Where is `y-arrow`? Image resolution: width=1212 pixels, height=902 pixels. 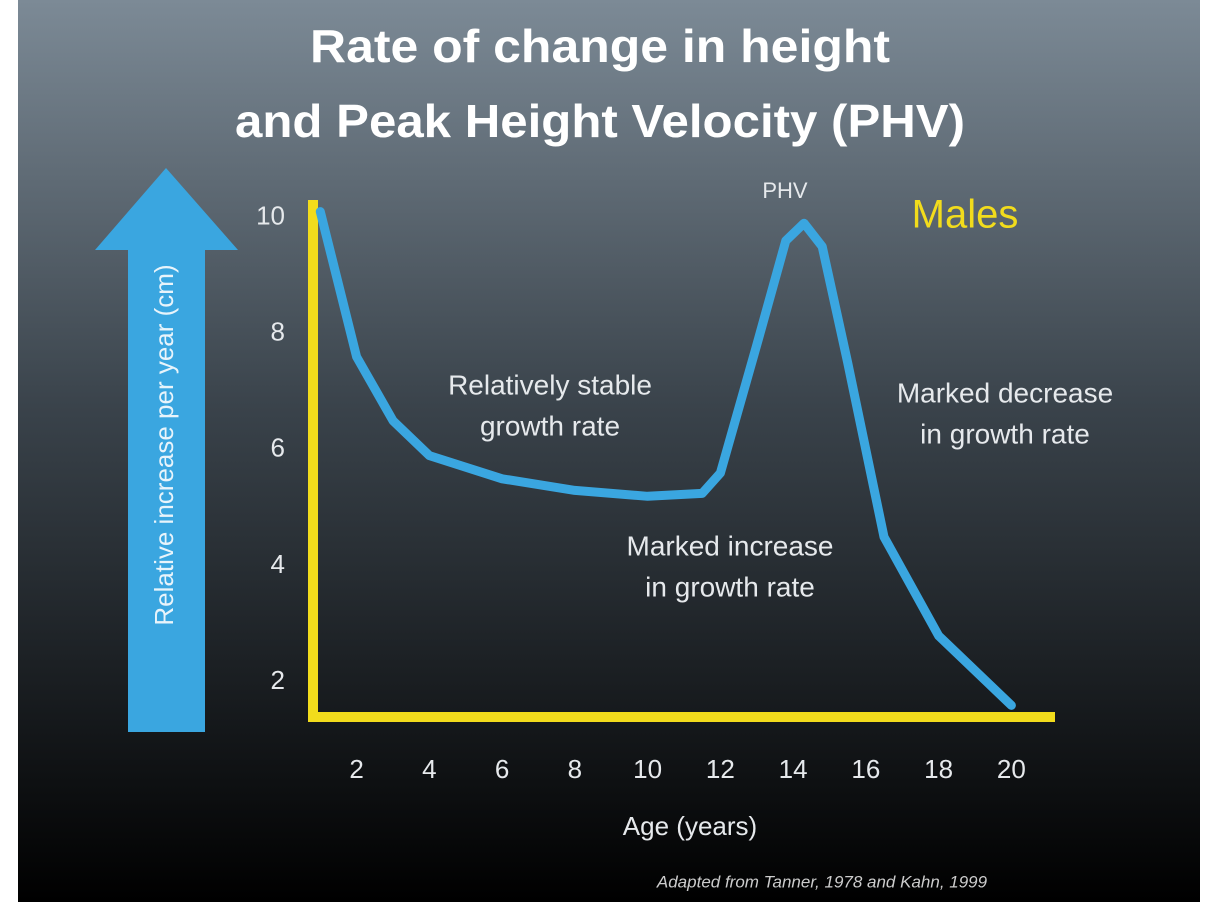 y-arrow is located at coordinates (166, 450).